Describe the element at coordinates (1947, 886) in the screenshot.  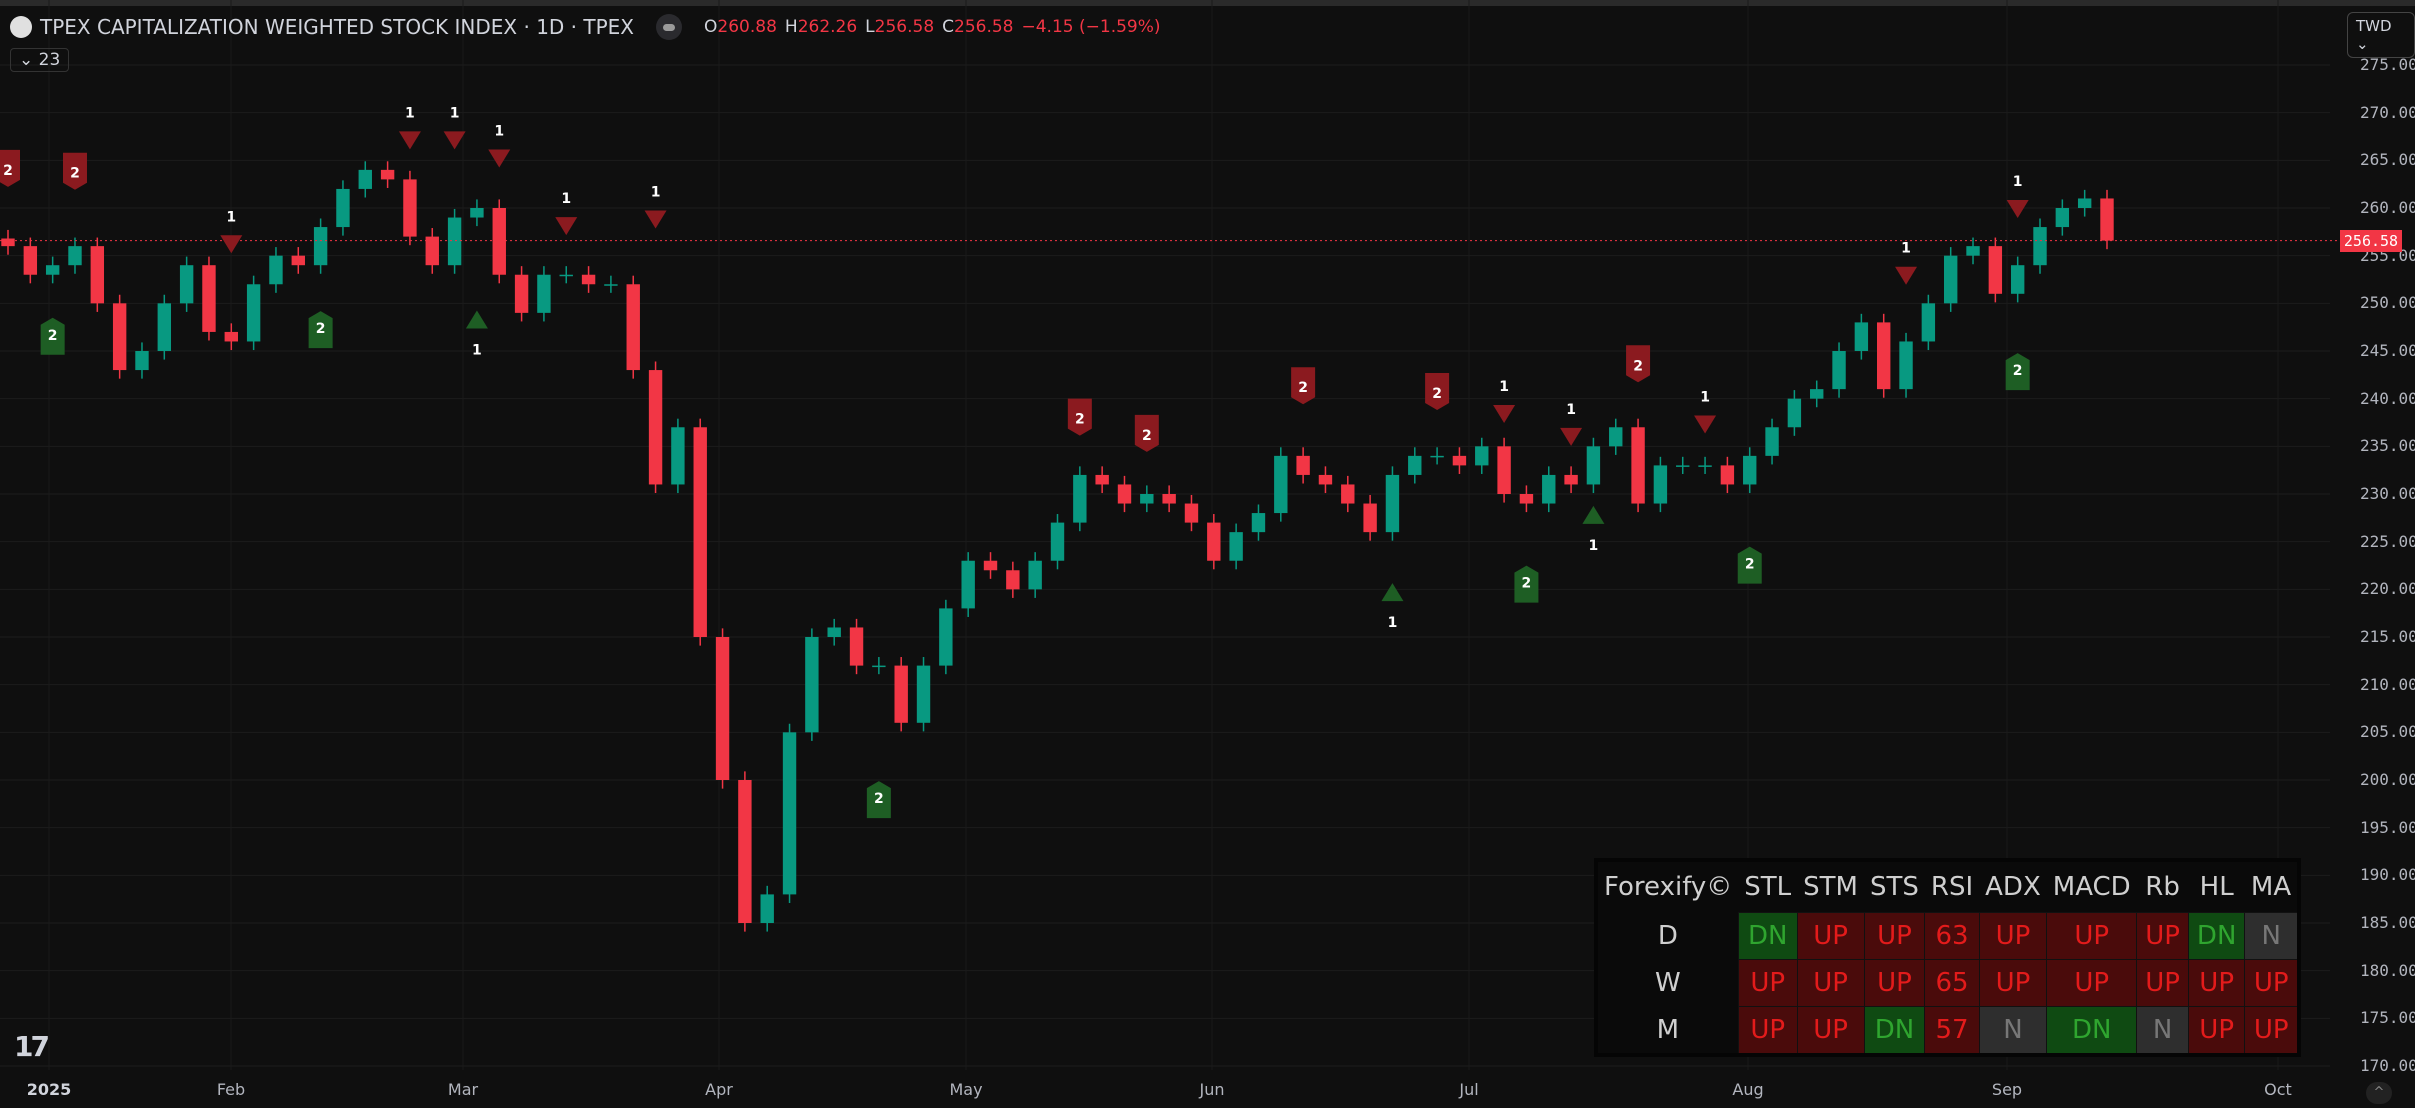
I see `dashboard-header: Forexify© STL STM STS RSI ADX MACD Rb HL MA` at that location.